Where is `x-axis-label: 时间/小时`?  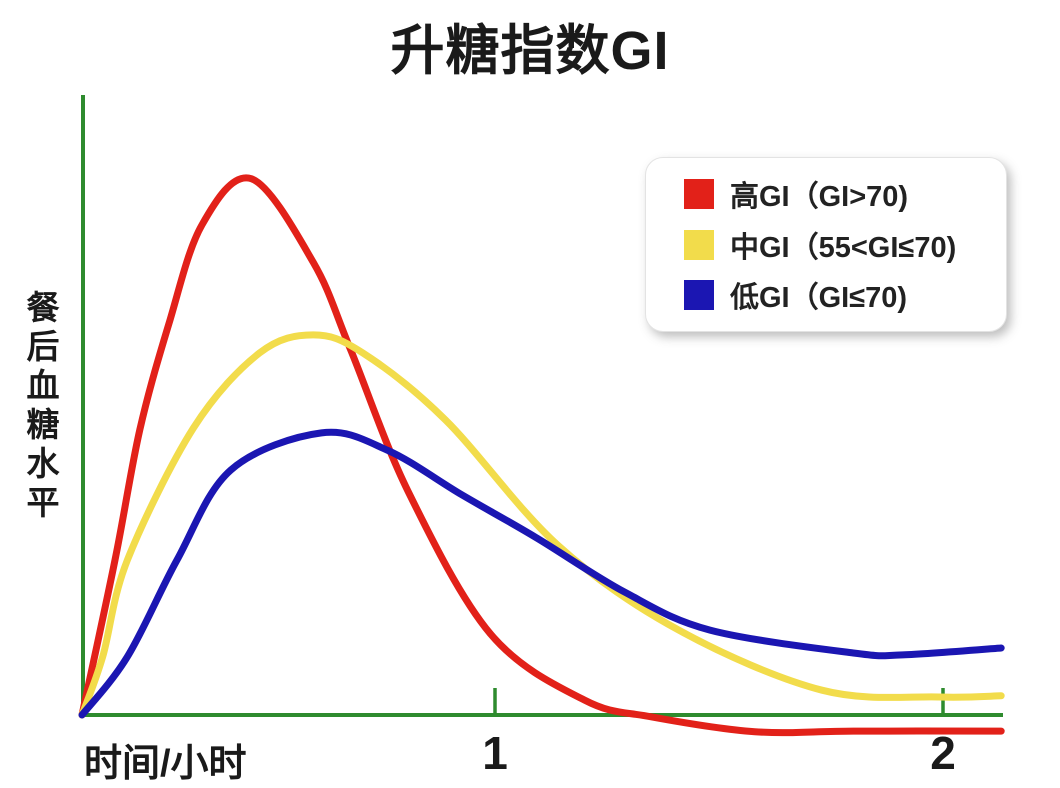
x-axis-label: 时间/小时 is located at coordinates (165, 764).